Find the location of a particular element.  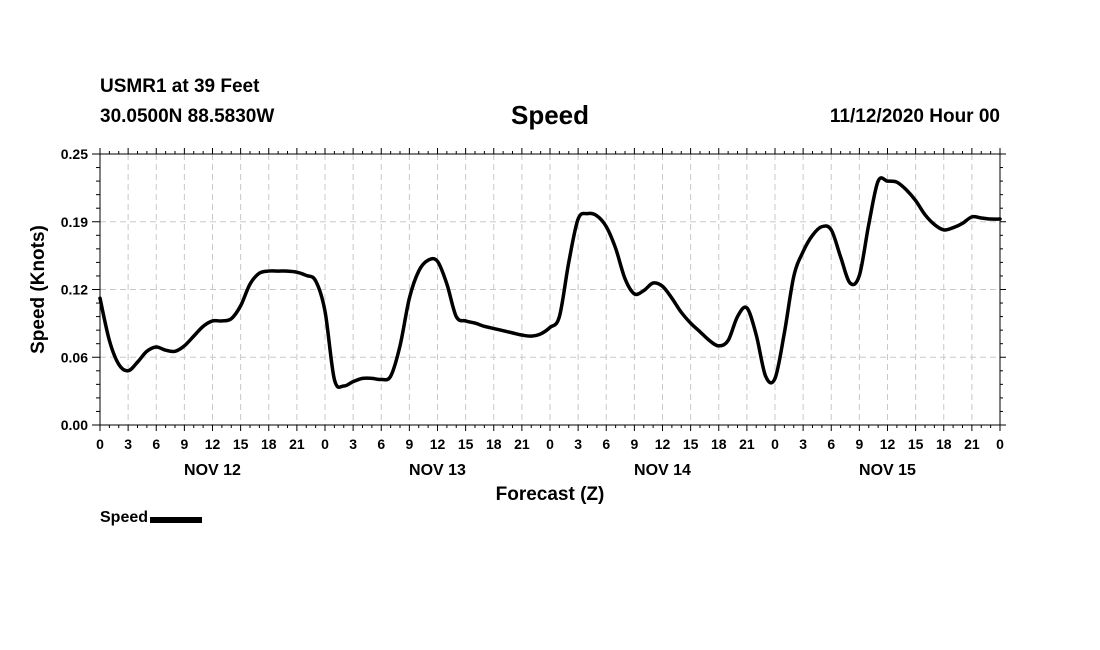

x-axis-title: Forecast (Z) is located at coordinates (550, 494).